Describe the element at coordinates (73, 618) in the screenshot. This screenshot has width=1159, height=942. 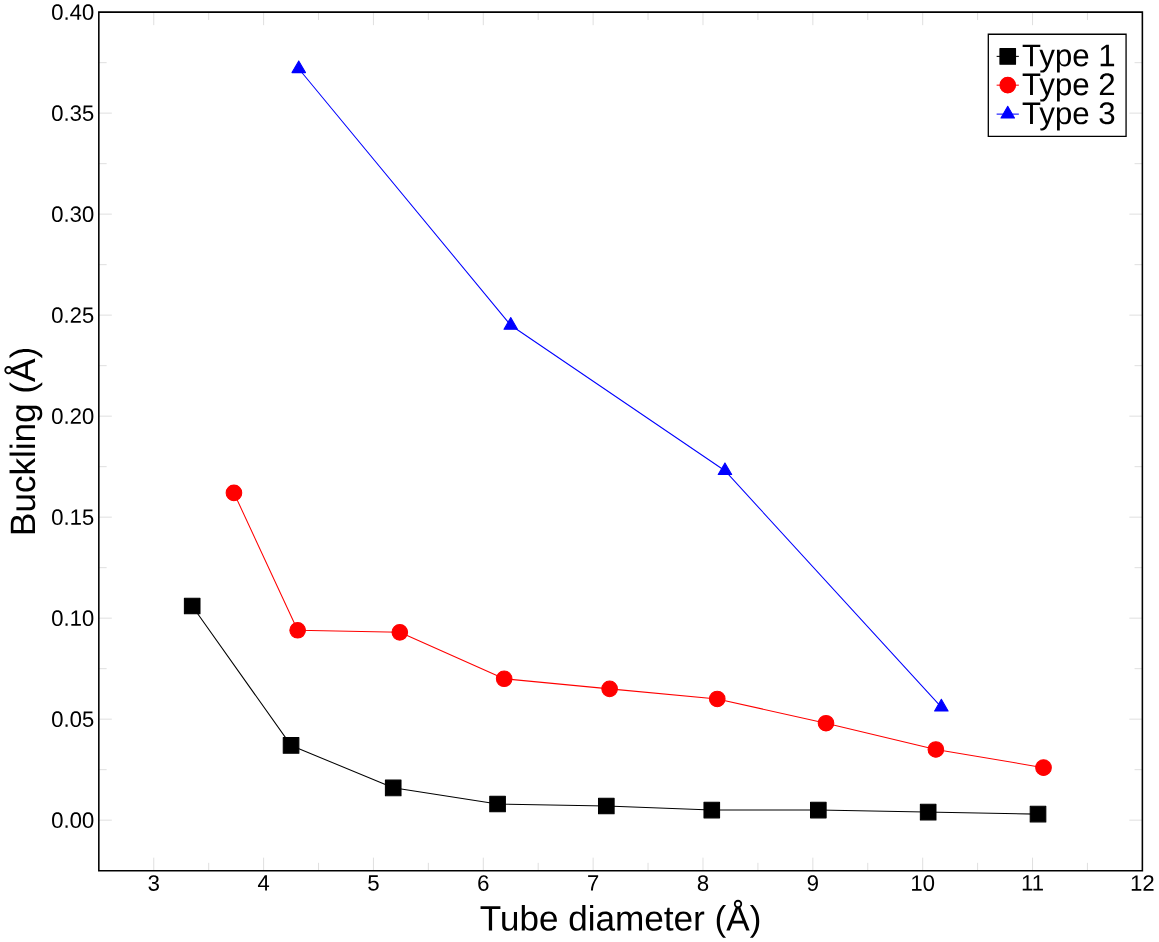
I see `y-tick-label: 0.10` at that location.